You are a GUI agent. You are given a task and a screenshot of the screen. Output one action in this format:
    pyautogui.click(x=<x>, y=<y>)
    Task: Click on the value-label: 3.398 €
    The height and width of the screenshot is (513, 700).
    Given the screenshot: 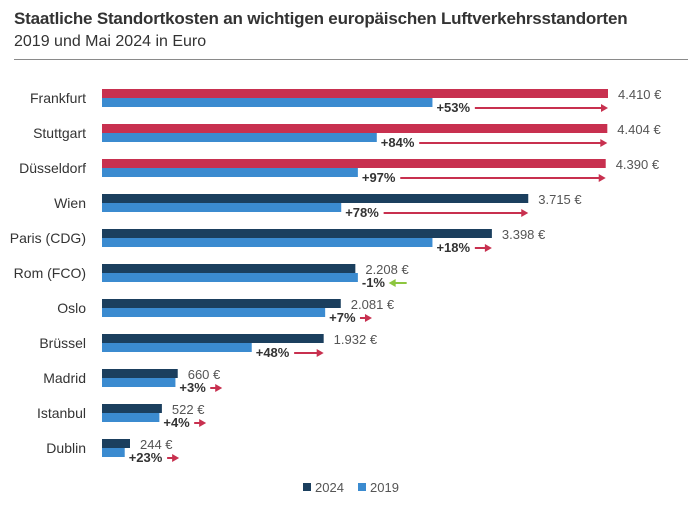 What is the action you would take?
    pyautogui.click(x=524, y=234)
    